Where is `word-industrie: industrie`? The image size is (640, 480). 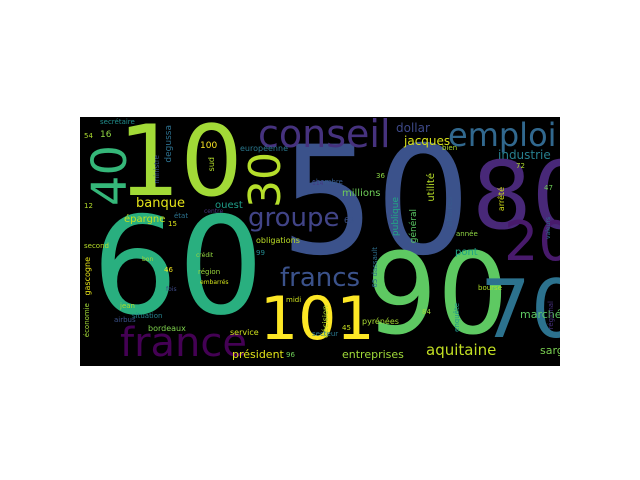 word-industrie: industrie is located at coordinates (524, 155).